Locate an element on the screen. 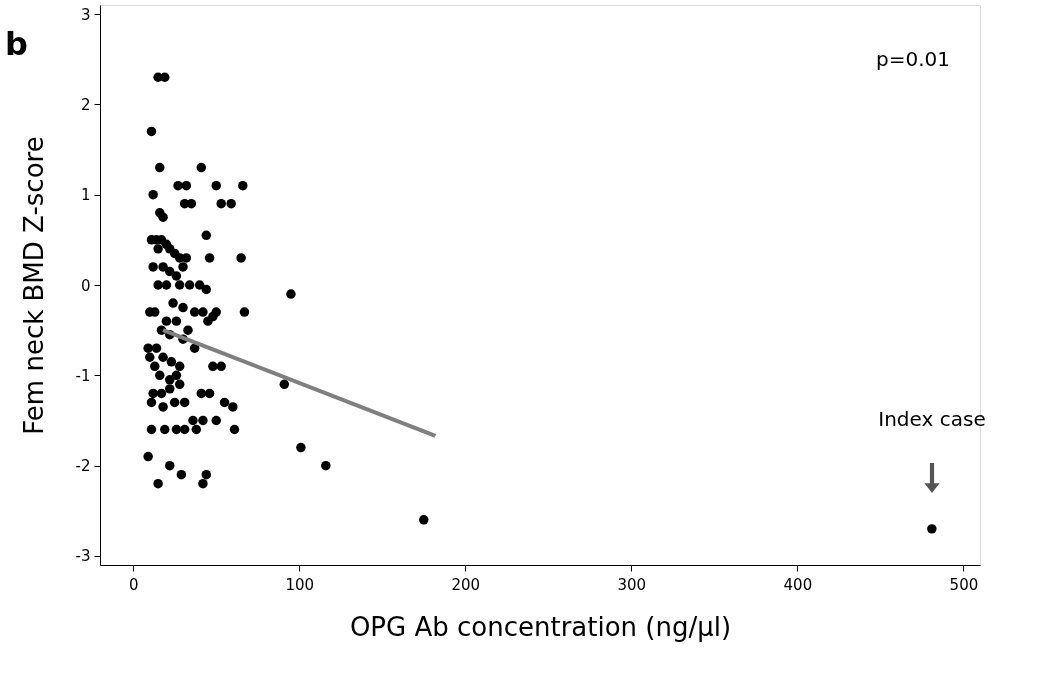  x-tick-label: 300 is located at coordinates (632, 584).